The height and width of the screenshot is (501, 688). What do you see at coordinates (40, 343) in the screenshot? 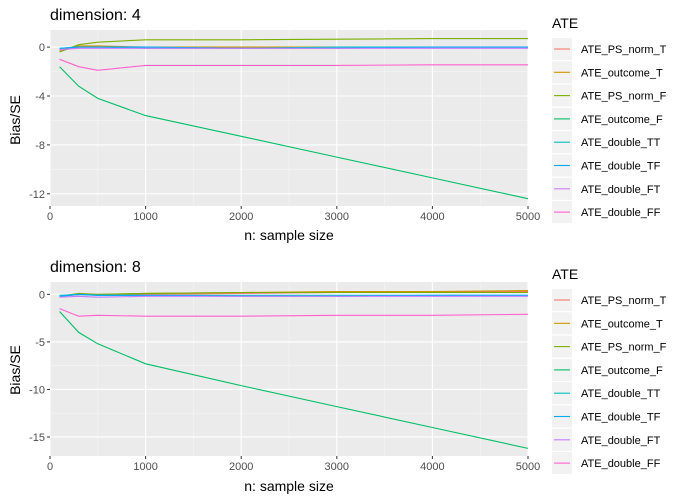
I see `y-tick-label: -5` at bounding box center [40, 343].